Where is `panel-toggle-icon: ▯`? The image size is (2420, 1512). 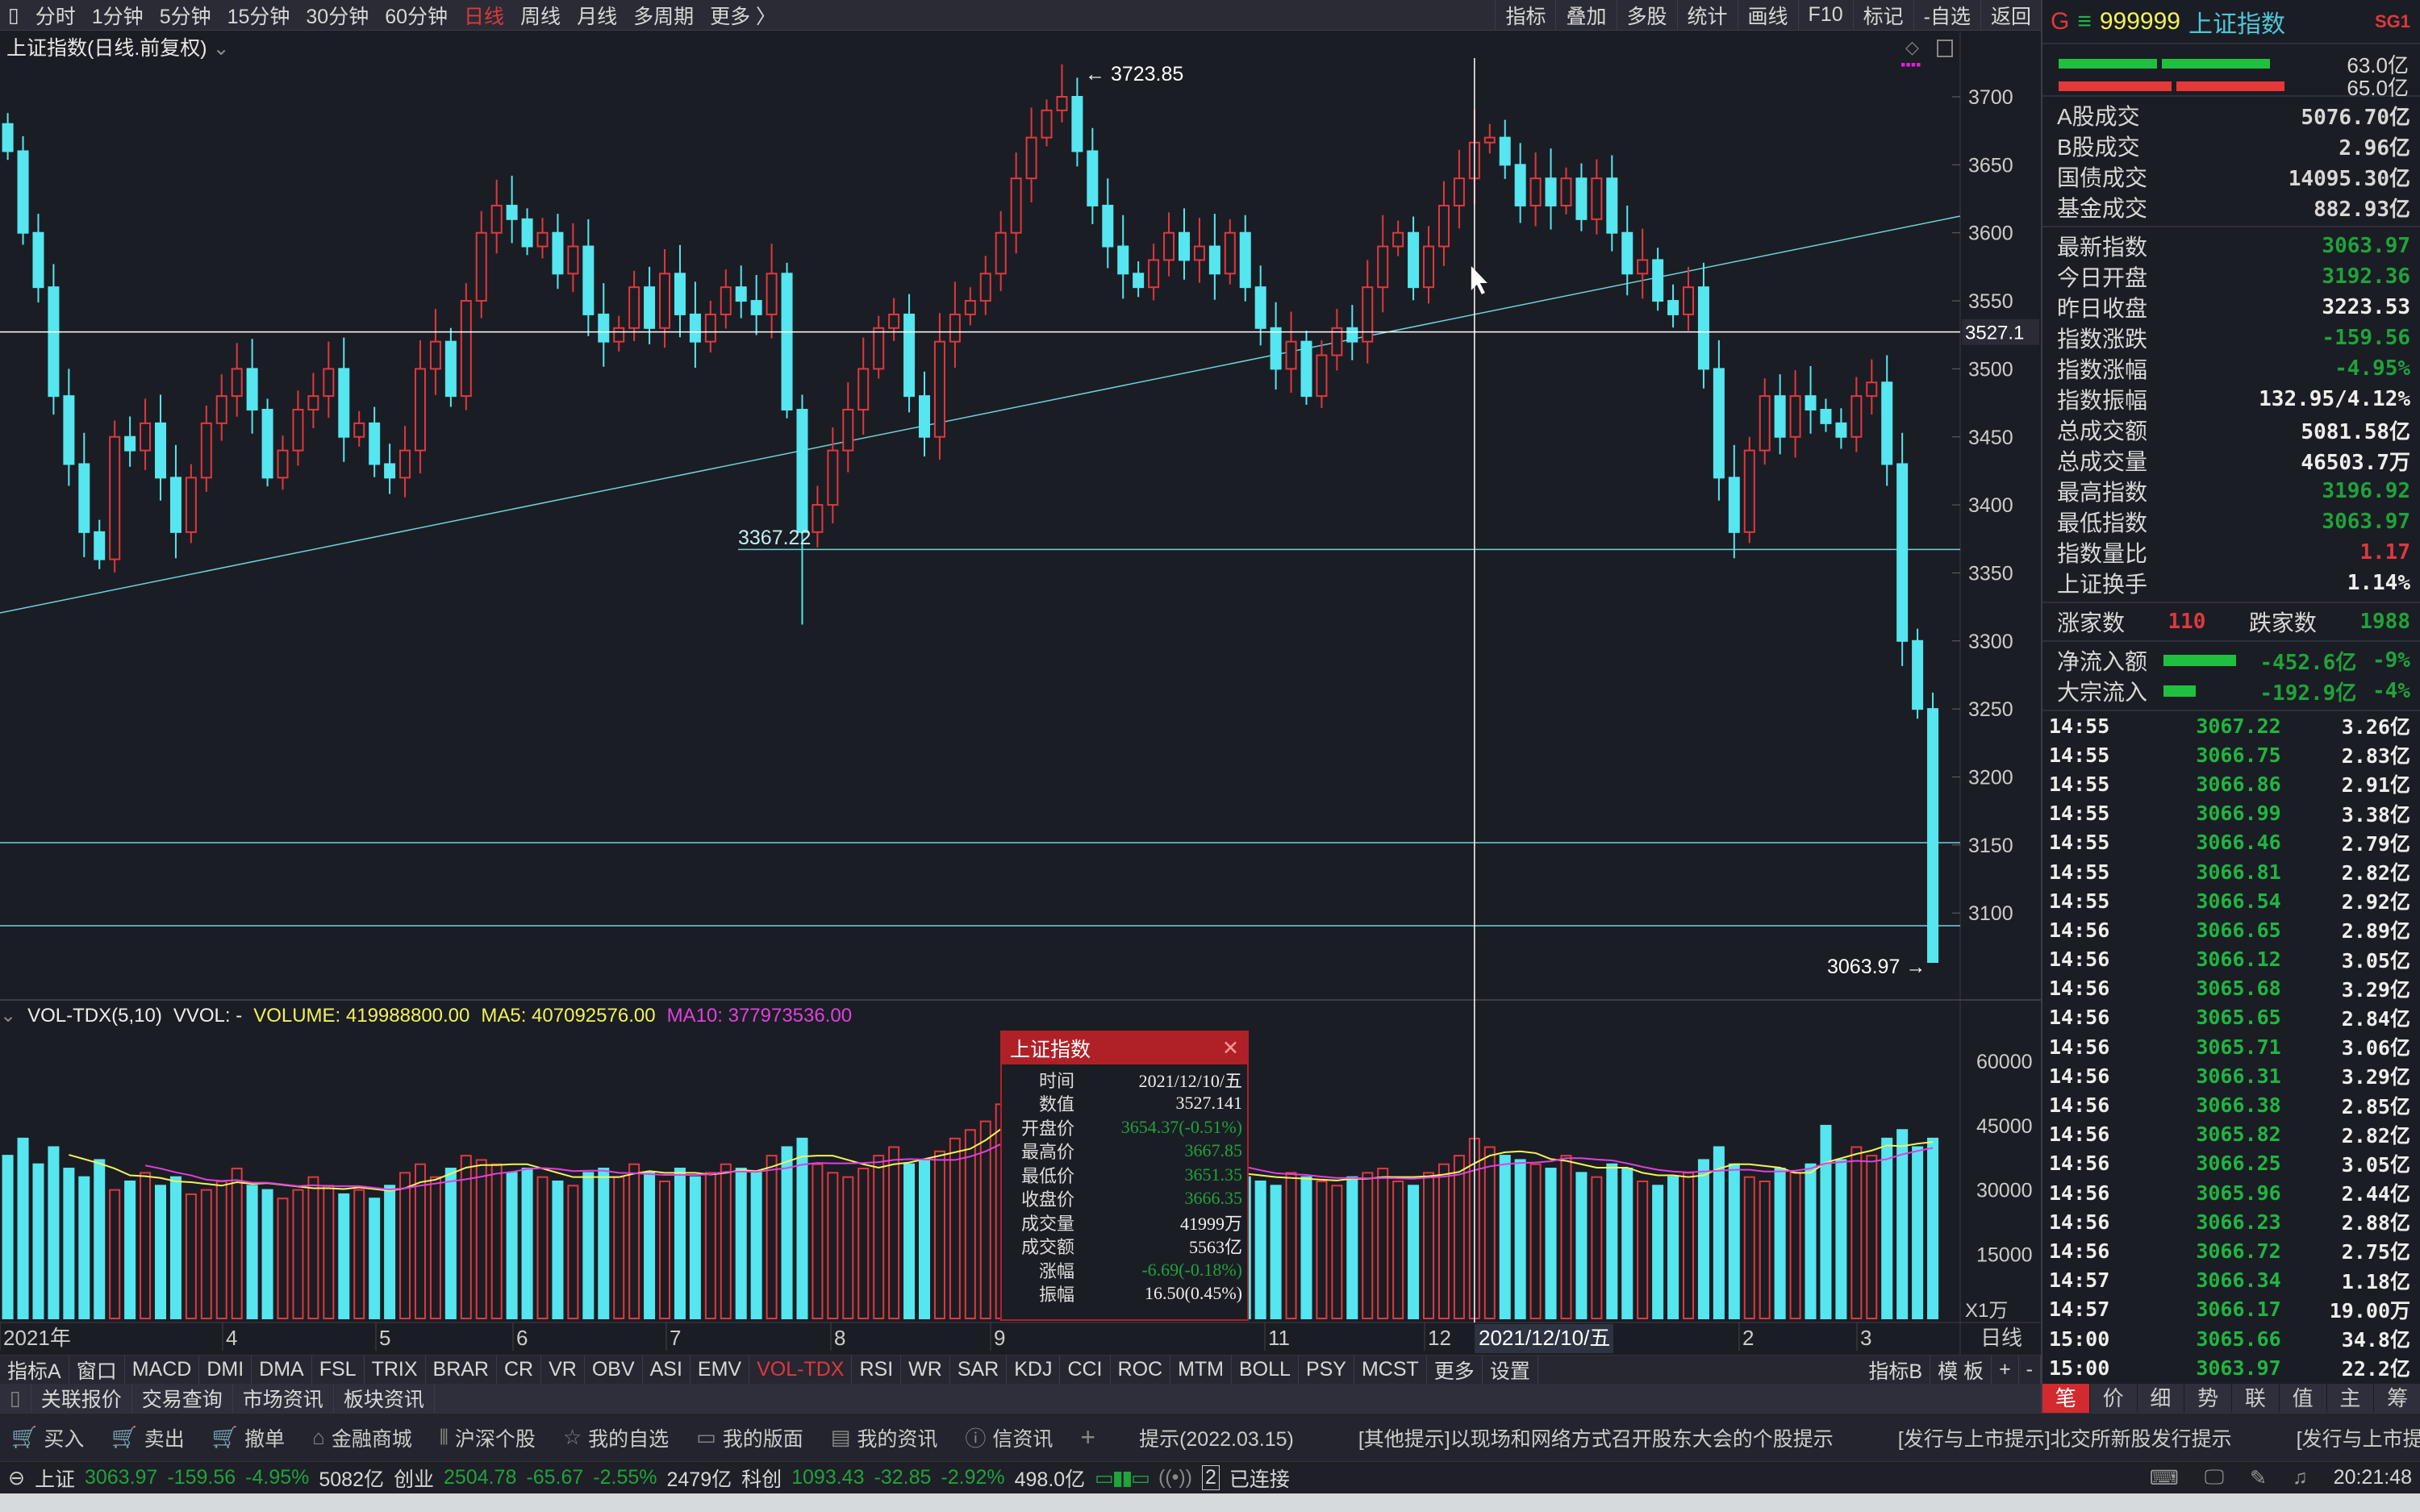 panel-toggle-icon: ▯ is located at coordinates (15, 1398).